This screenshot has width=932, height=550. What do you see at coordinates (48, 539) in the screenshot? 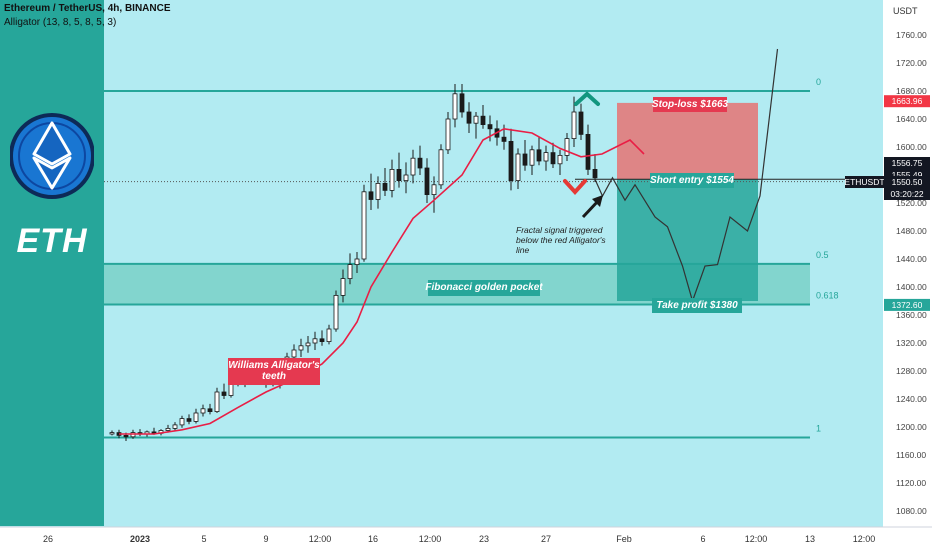
I see `time-label-0: 26` at bounding box center [48, 539].